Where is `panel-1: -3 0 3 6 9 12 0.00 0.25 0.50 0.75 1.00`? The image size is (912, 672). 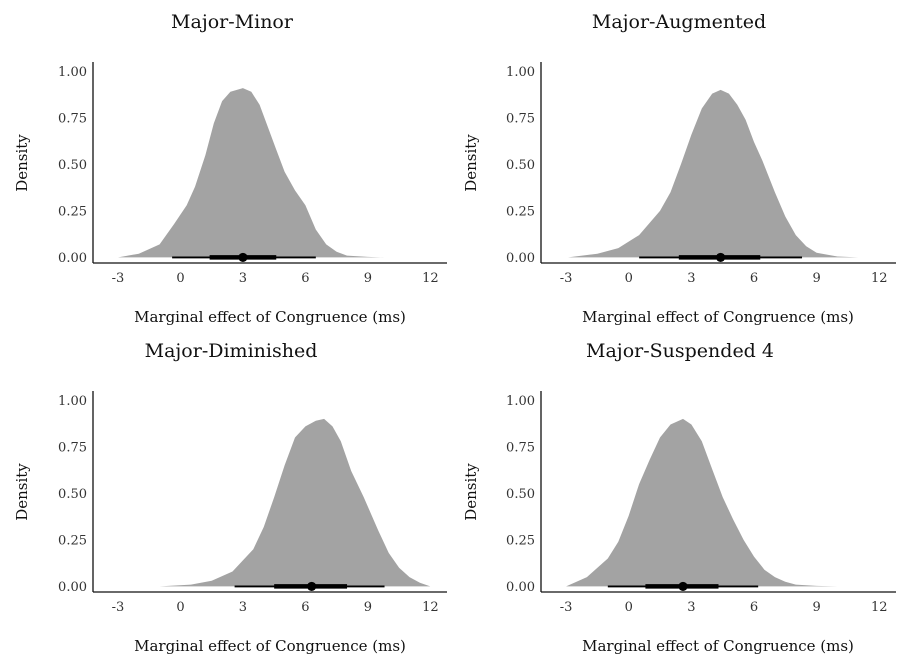
panel-1: -3 0 3 6 9 12 0.00 0.25 0.50 0.75 1.00 is located at coordinates (252, 174).